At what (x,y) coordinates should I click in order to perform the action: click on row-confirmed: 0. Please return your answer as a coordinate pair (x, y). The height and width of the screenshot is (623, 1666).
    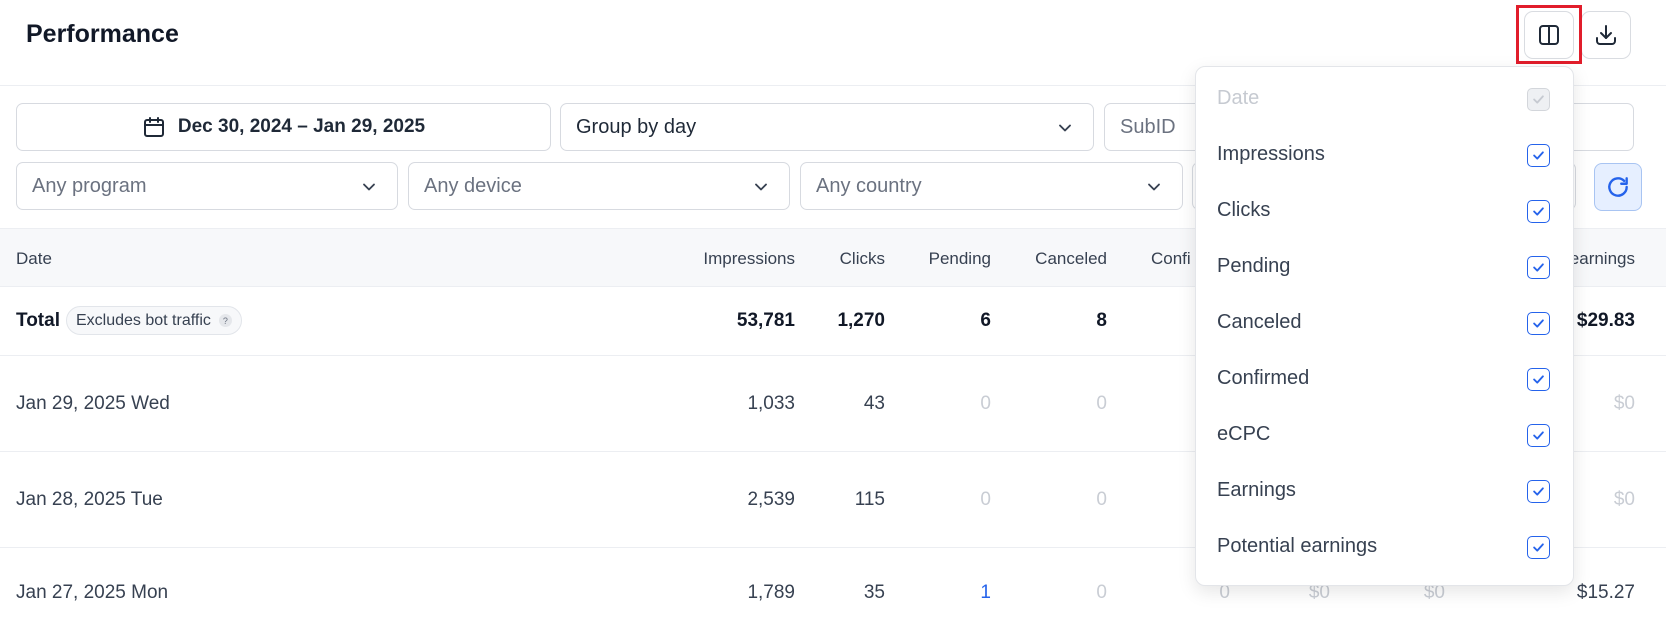
    Looking at the image, I should click on (1224, 592).